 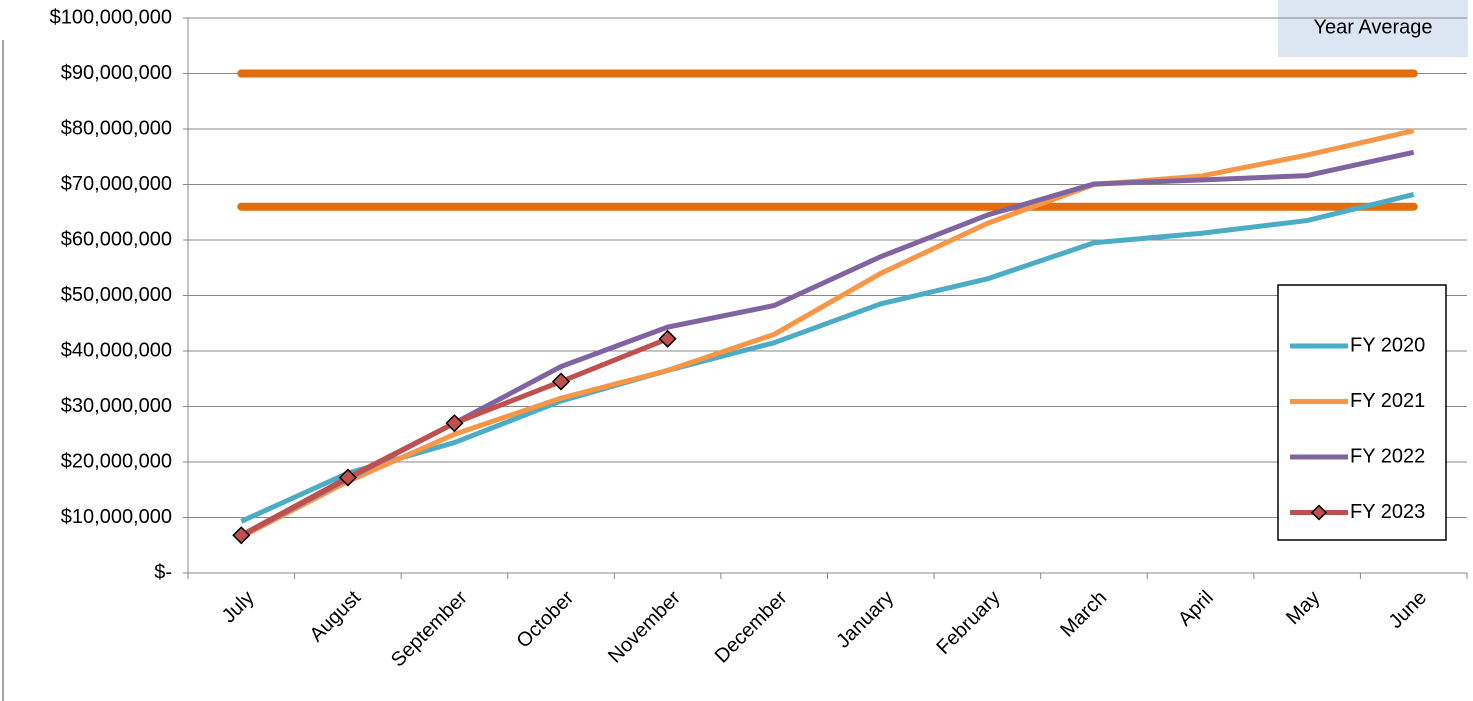 I want to click on x-tick-label: April, so click(x=1196, y=609).